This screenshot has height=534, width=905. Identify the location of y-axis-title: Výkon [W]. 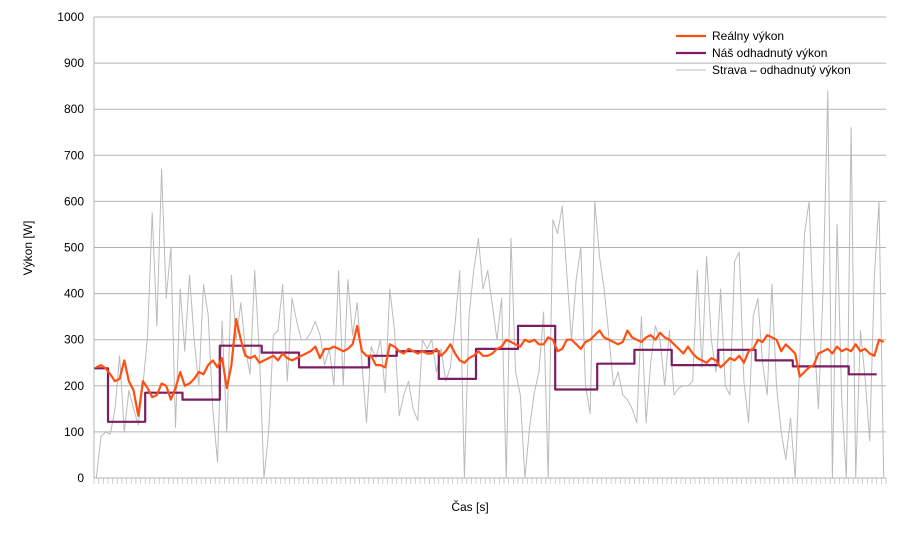
(28, 248).